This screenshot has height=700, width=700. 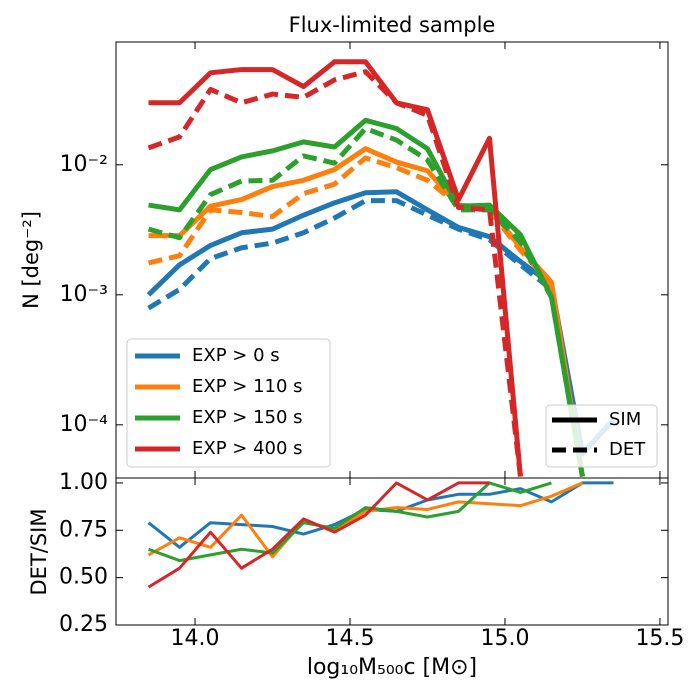 I want to click on x-axis-label: log₁₀M₅₀₀c [M⊙], so click(x=392, y=667).